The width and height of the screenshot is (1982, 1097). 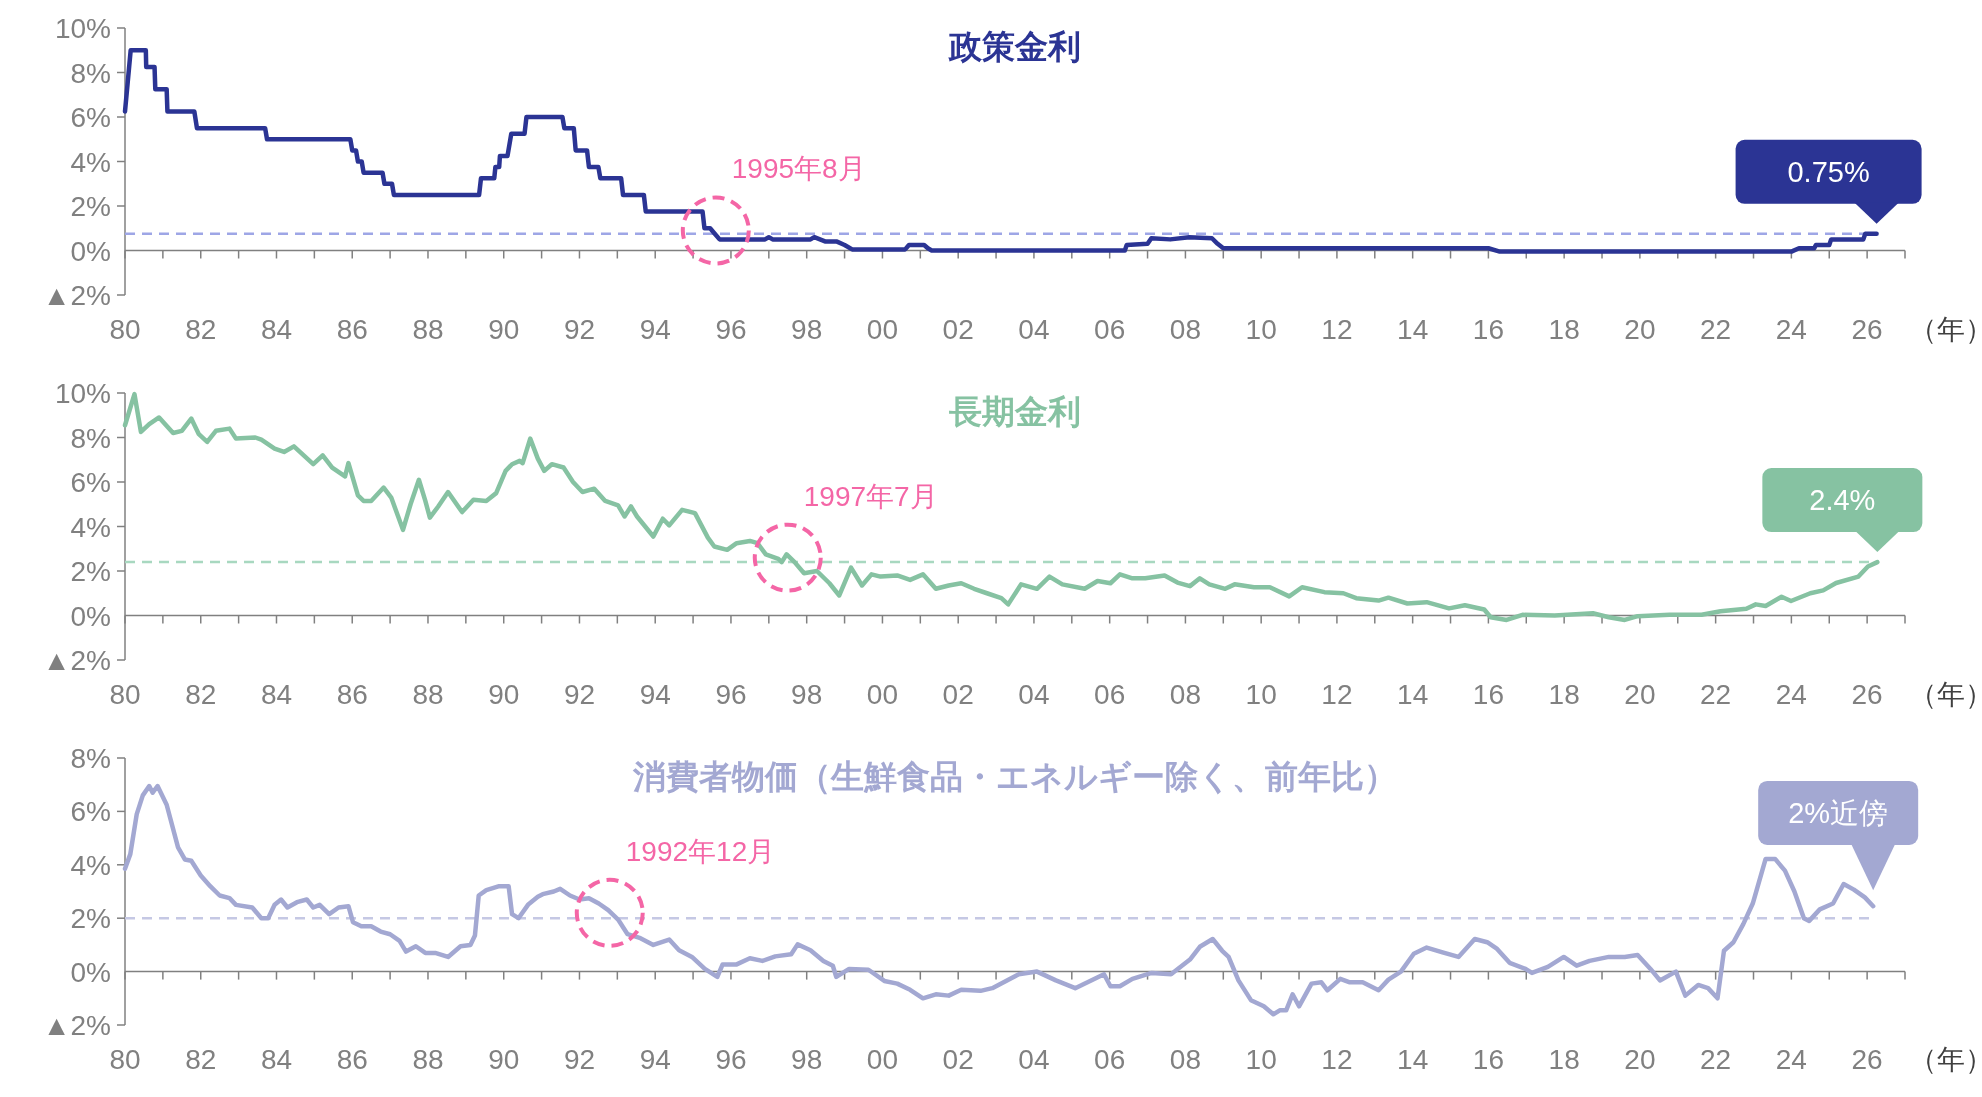 I want to click on chart-title: 政策金利, so click(x=1014, y=46).